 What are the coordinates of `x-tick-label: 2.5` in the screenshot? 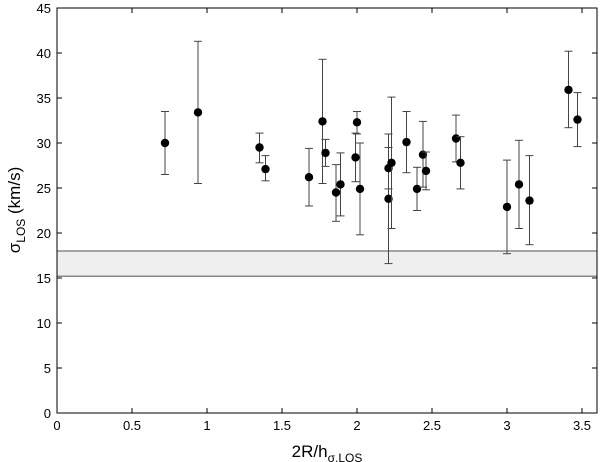 It's located at (432, 425).